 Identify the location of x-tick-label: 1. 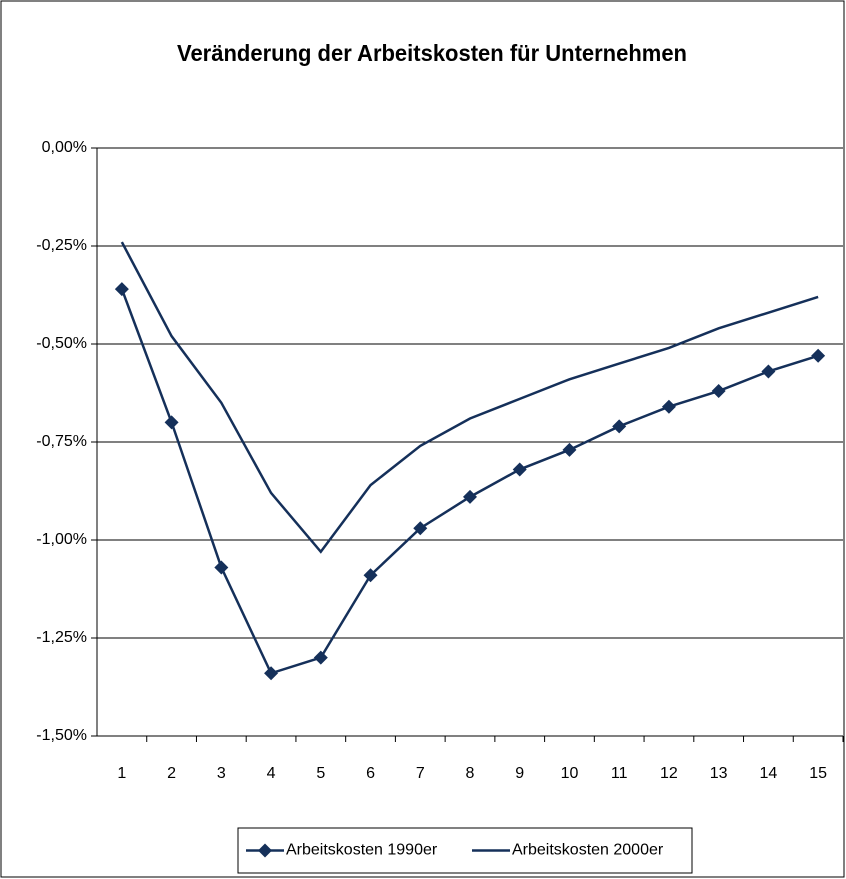
(121, 773).